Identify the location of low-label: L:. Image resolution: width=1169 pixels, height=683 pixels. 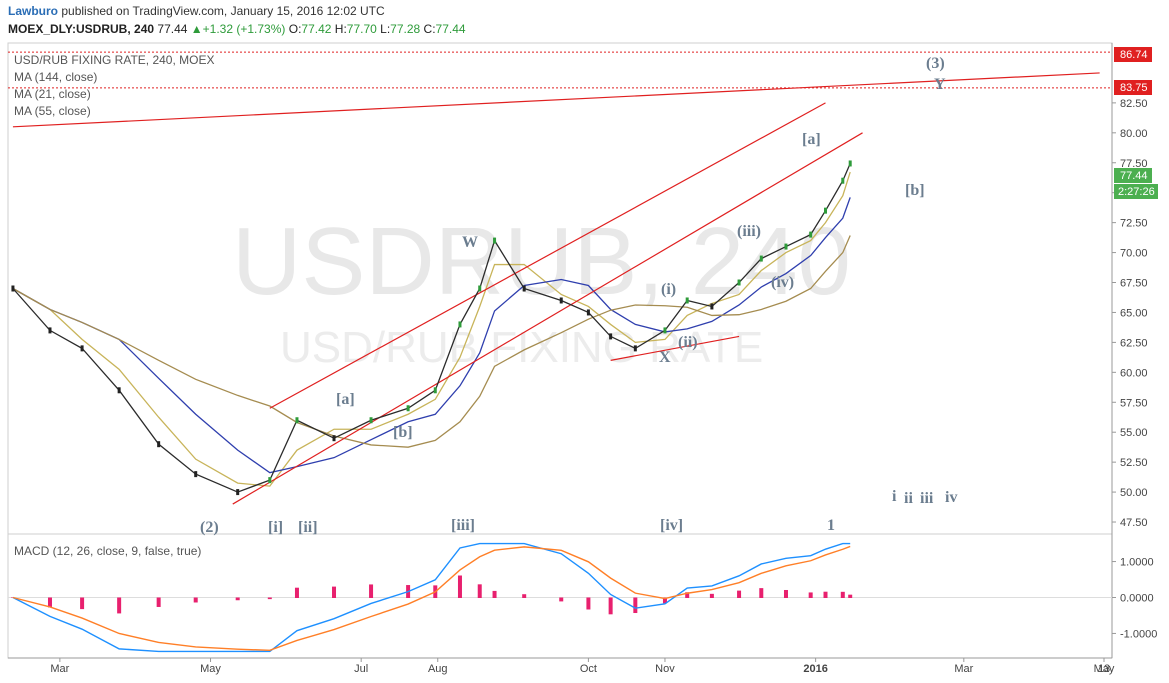
(385, 29).